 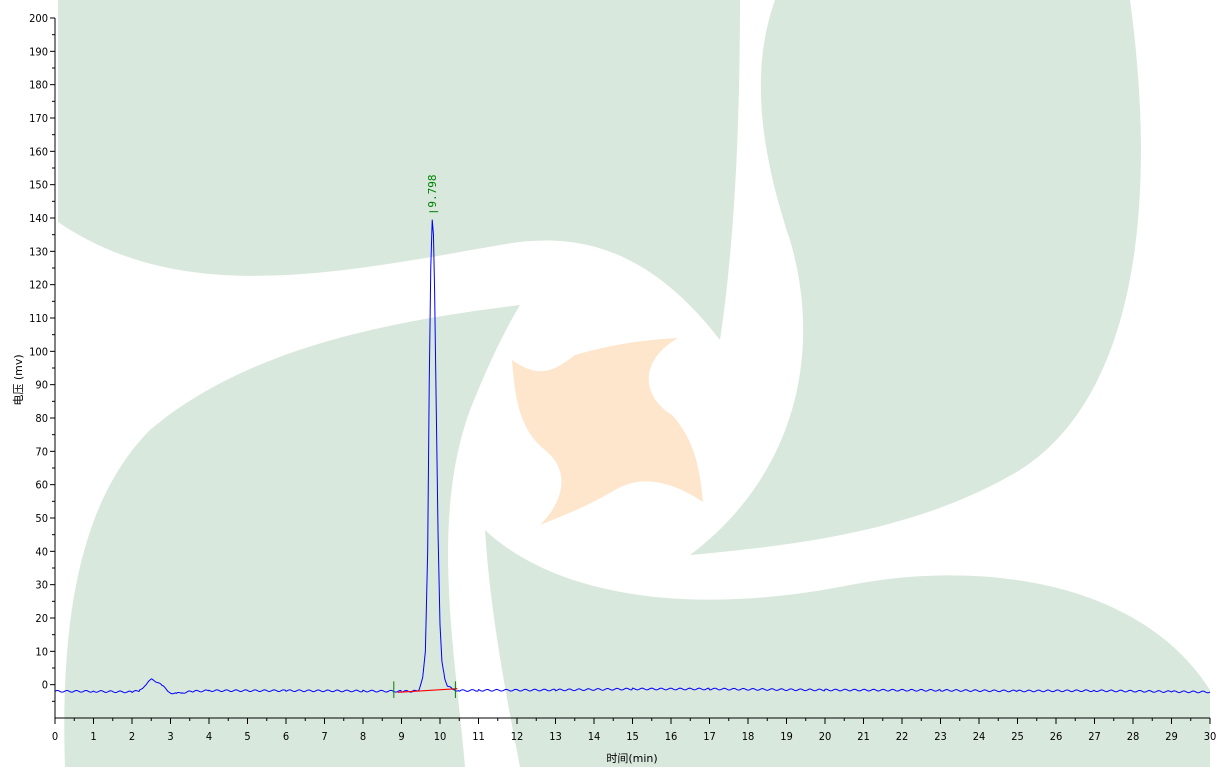 What do you see at coordinates (132, 736) in the screenshot?
I see `x-tick-label: 2` at bounding box center [132, 736].